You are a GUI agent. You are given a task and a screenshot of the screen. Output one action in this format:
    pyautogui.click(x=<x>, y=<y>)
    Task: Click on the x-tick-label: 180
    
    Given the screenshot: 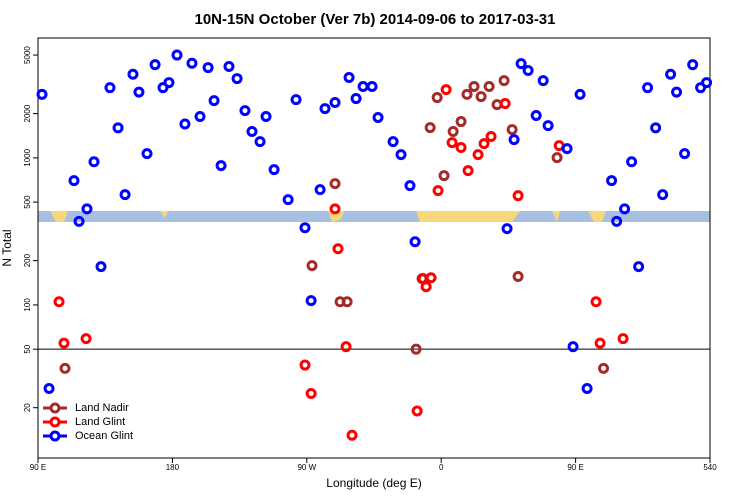 What is the action you would take?
    pyautogui.click(x=173, y=467)
    